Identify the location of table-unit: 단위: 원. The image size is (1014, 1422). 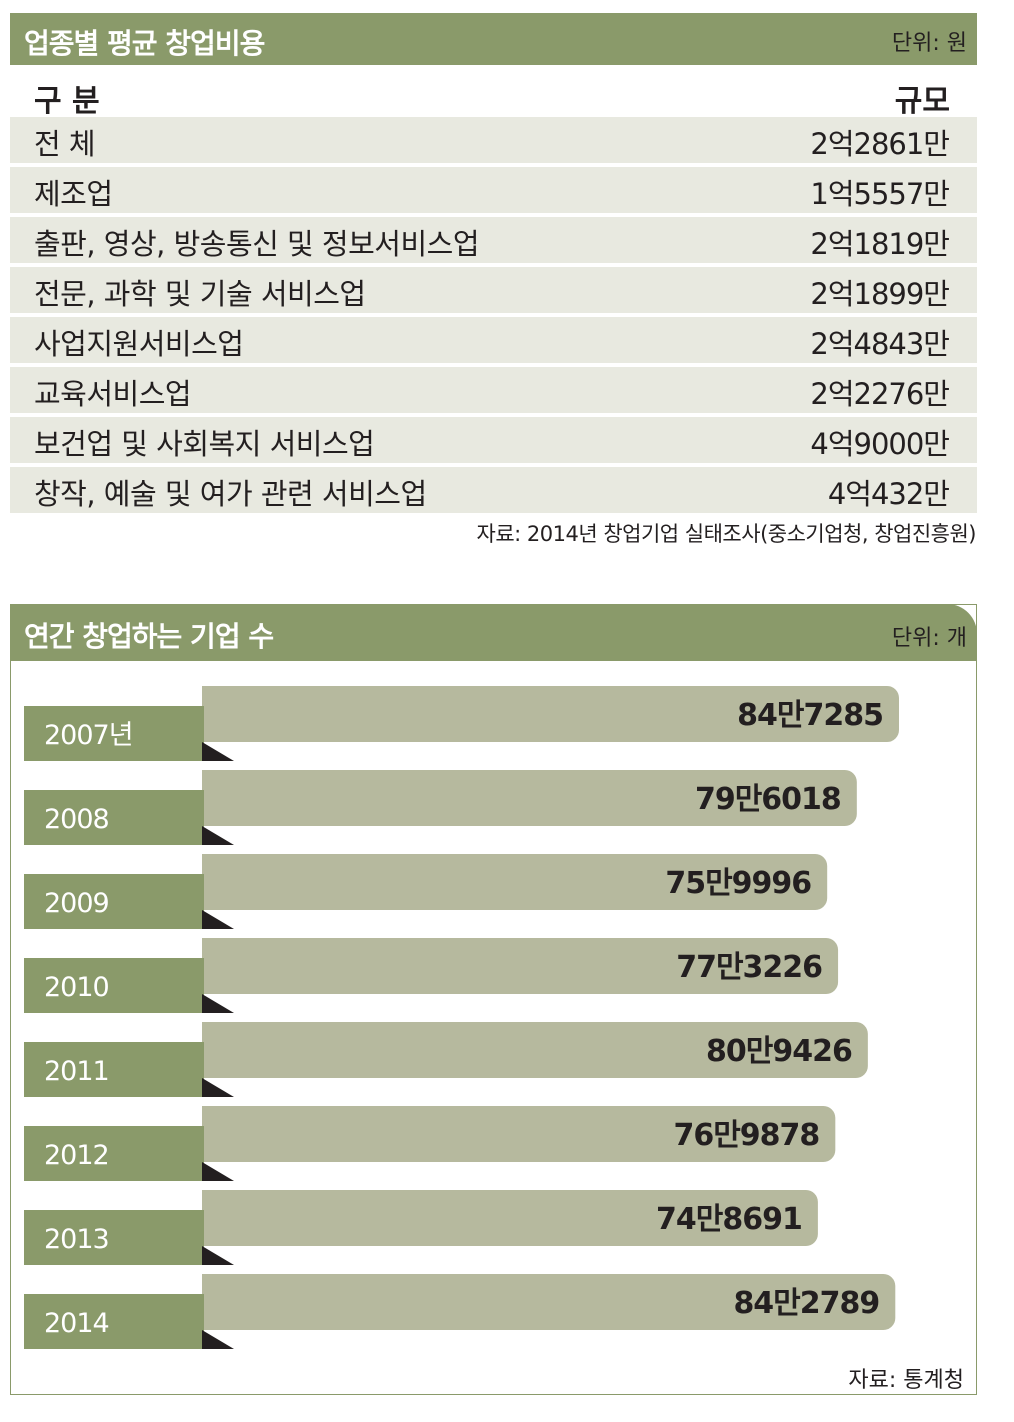
(929, 43).